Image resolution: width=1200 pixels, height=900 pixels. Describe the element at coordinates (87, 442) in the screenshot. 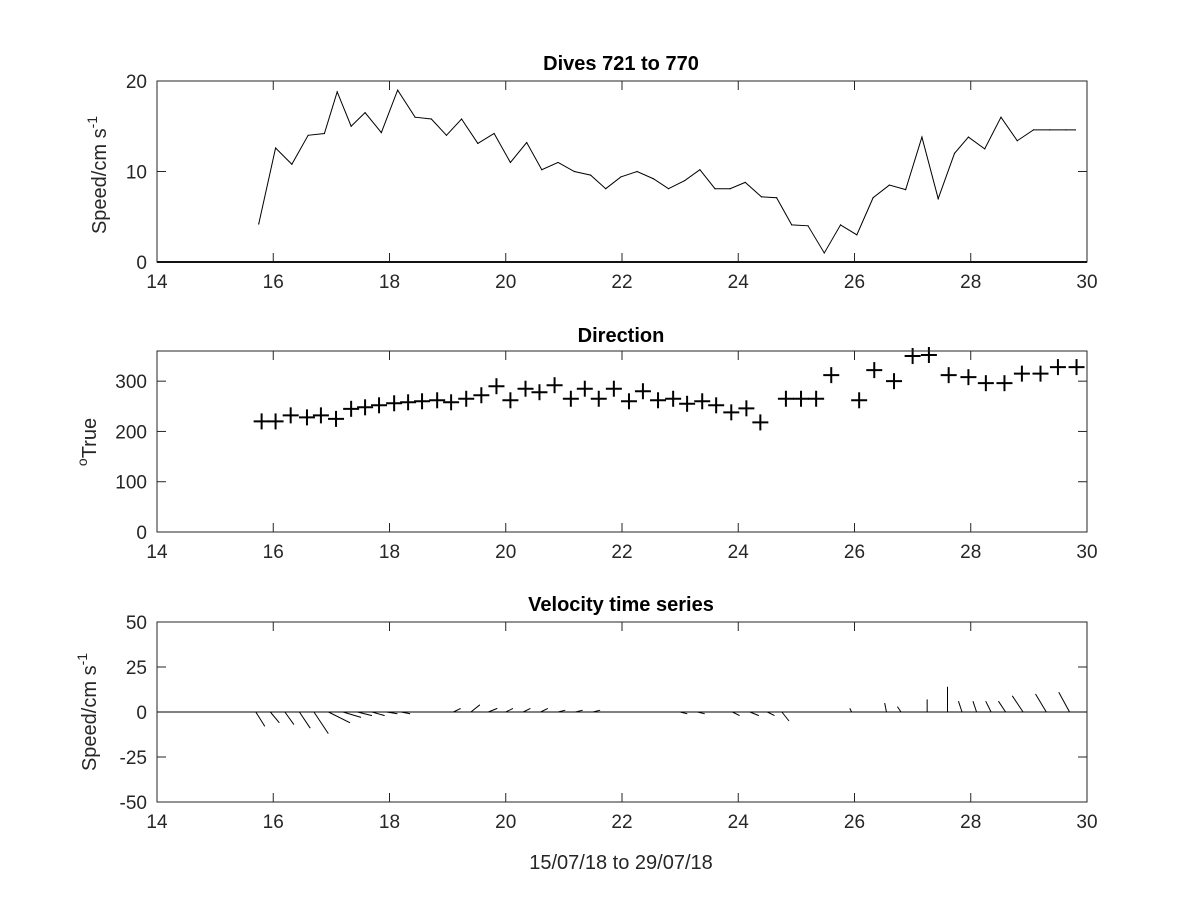

I see `direction-y-axis-label: oTrue` at that location.